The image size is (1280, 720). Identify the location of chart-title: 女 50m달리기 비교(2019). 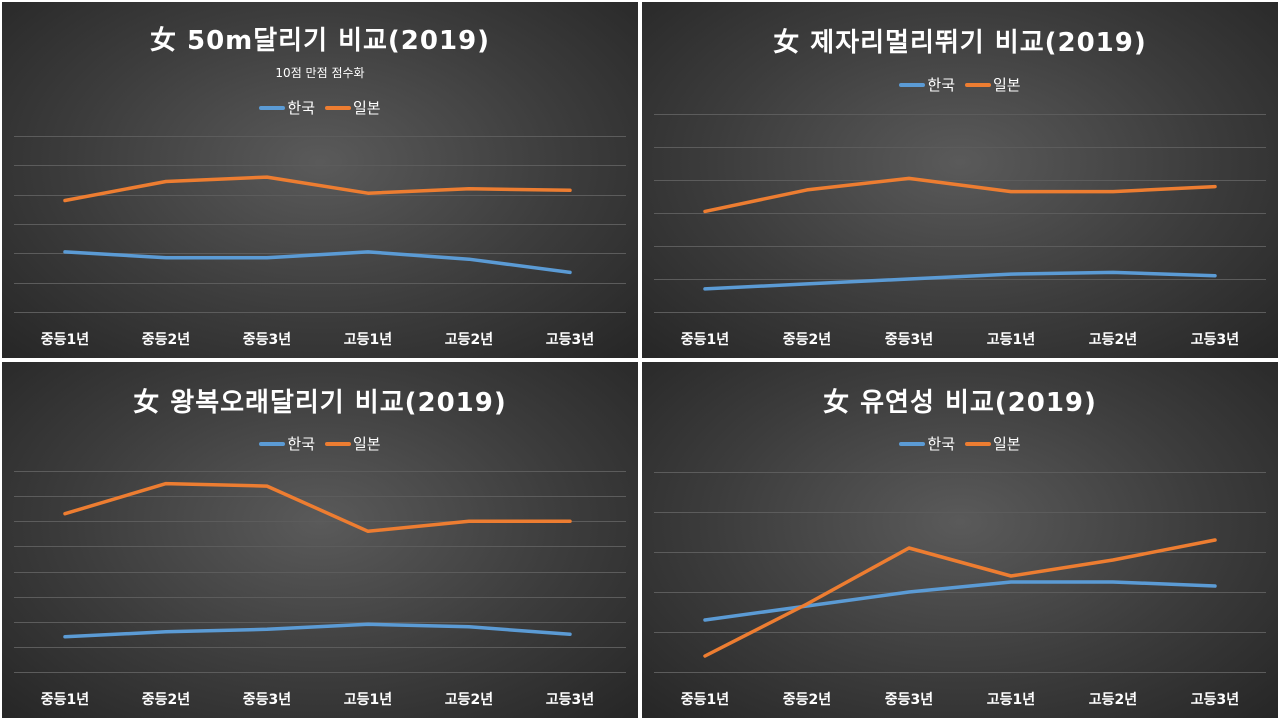
(320, 41).